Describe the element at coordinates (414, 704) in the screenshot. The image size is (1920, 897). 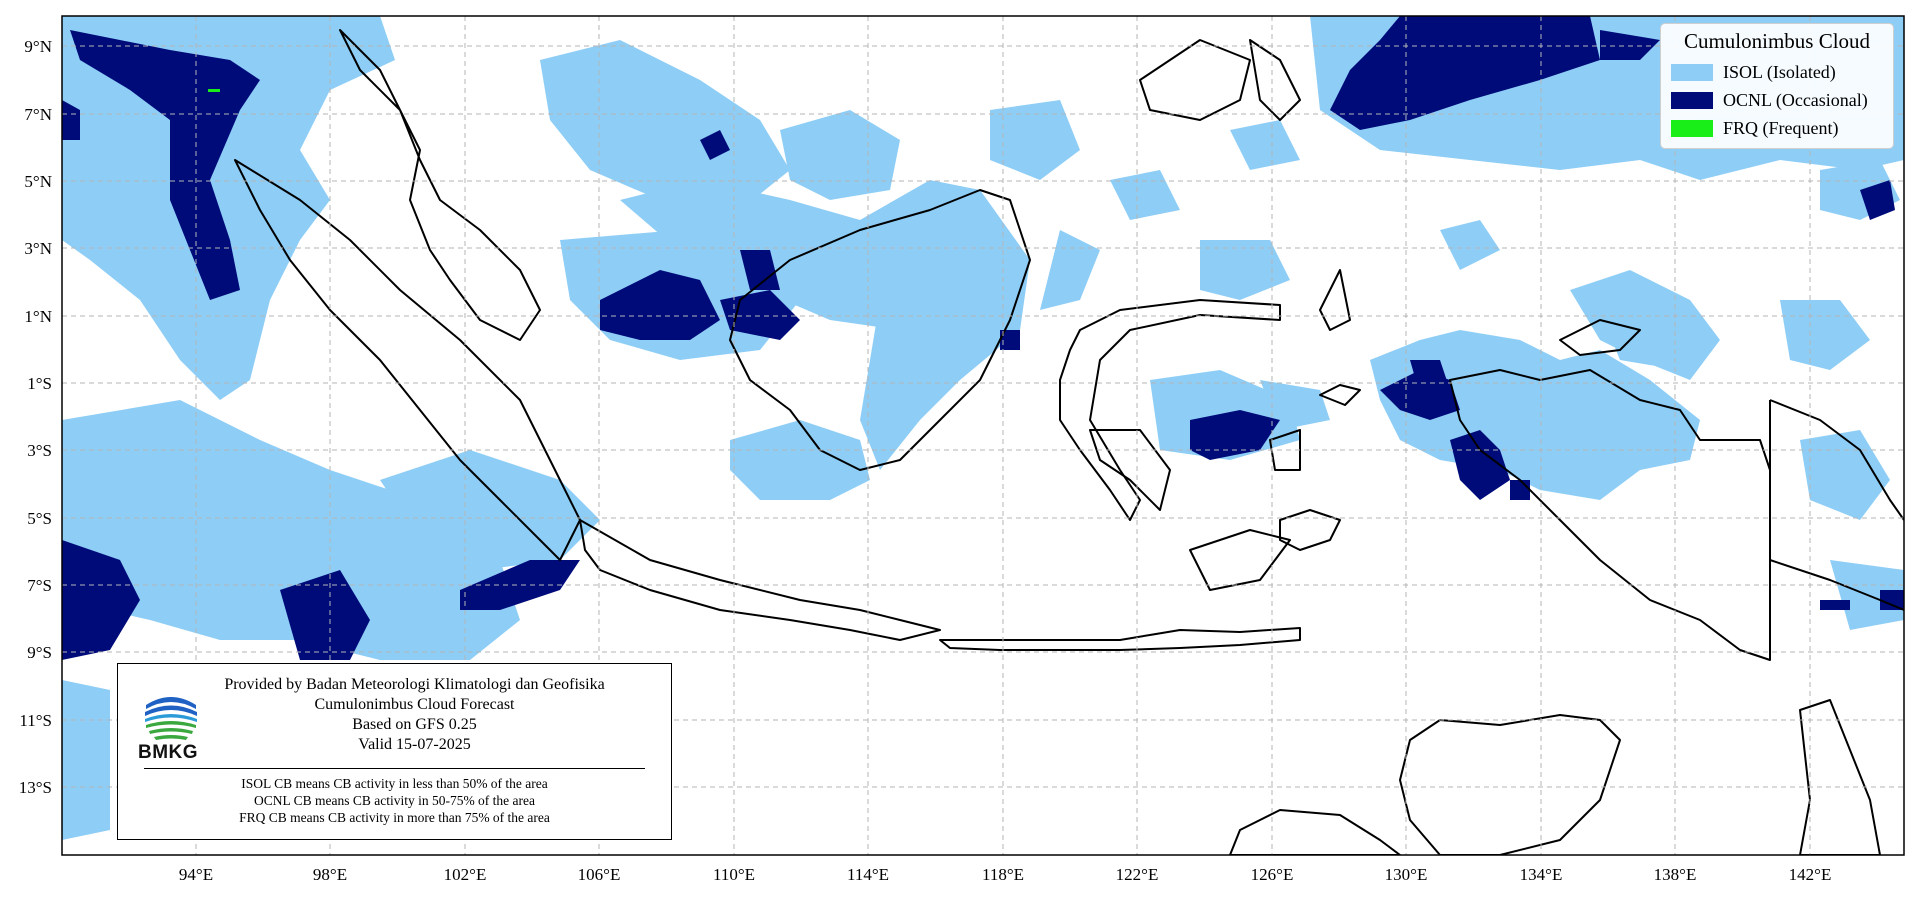
I see `product-text: Cumulonimbus Cloud Forecast` at that location.